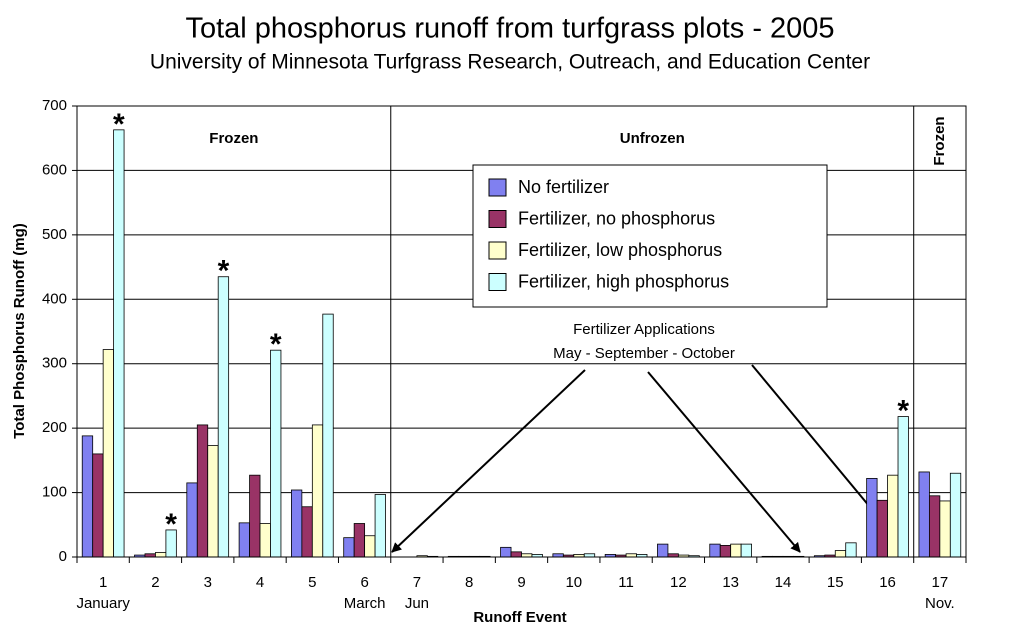  I want to click on y-tick-label: 400, so click(54, 298).